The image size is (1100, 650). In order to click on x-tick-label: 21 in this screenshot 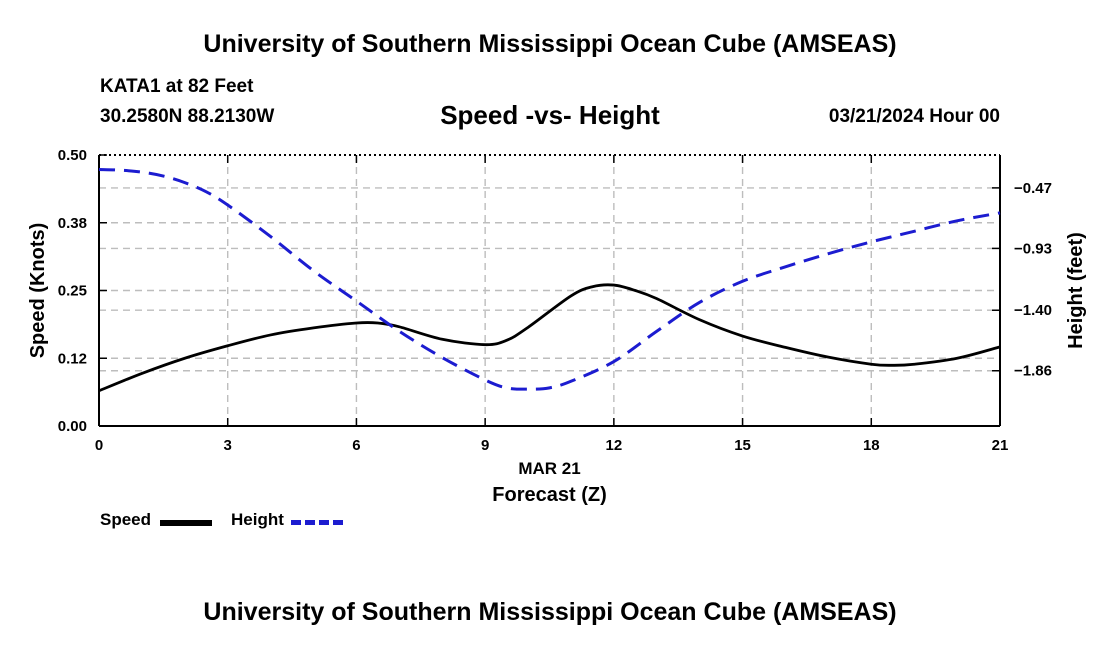, I will do `click(1000, 445)`.